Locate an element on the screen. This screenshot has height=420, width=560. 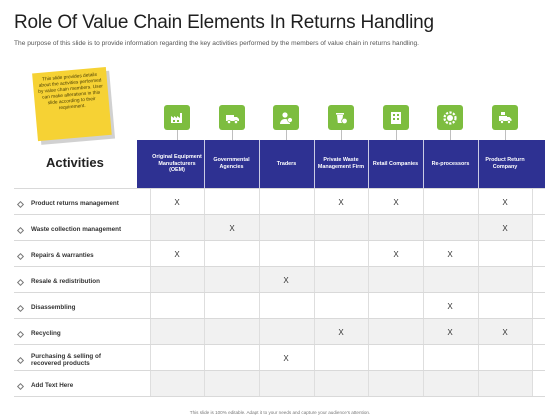
trader-icon is located at coordinates (286, 117).